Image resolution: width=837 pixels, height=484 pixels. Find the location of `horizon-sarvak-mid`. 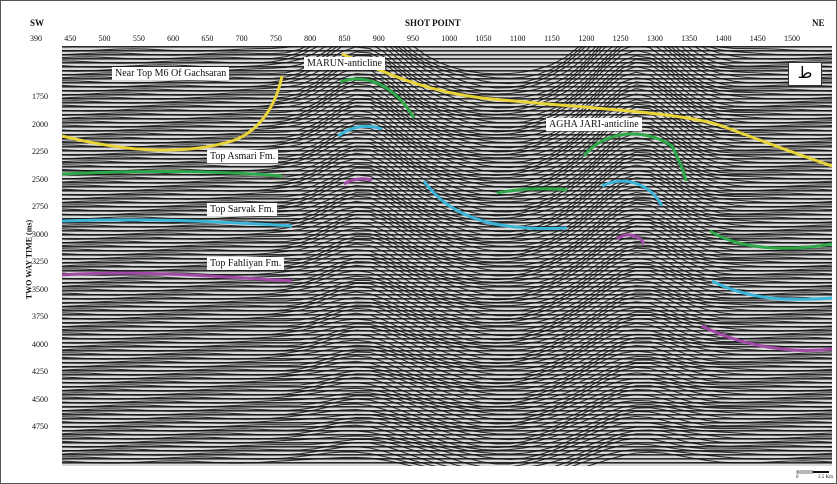

horizon-sarvak-mid is located at coordinates (495, 205).